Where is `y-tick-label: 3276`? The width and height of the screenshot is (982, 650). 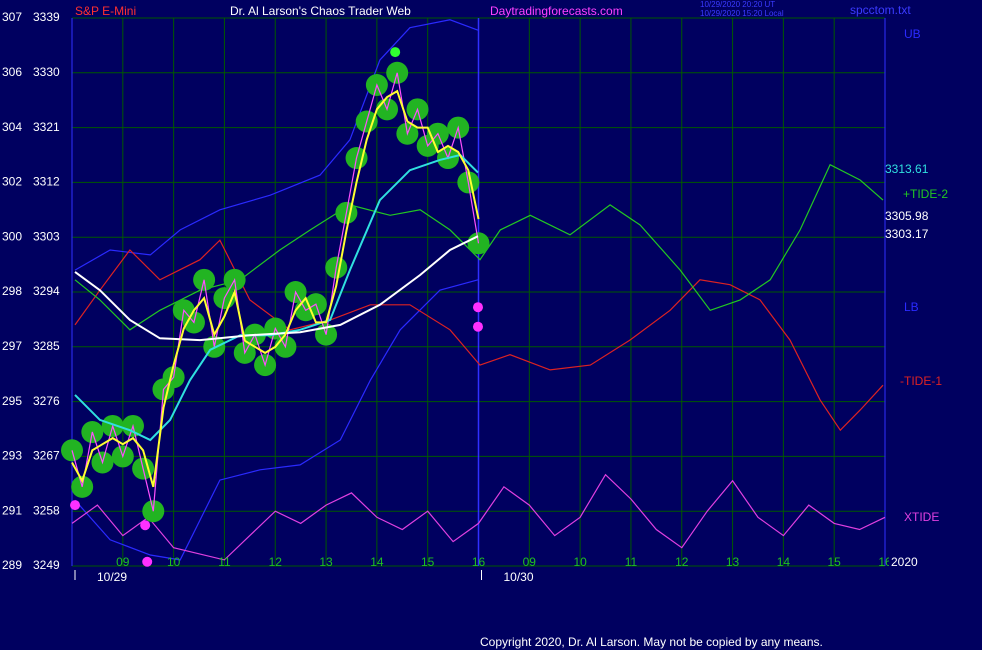
y-tick-label: 3276 is located at coordinates (46, 401).